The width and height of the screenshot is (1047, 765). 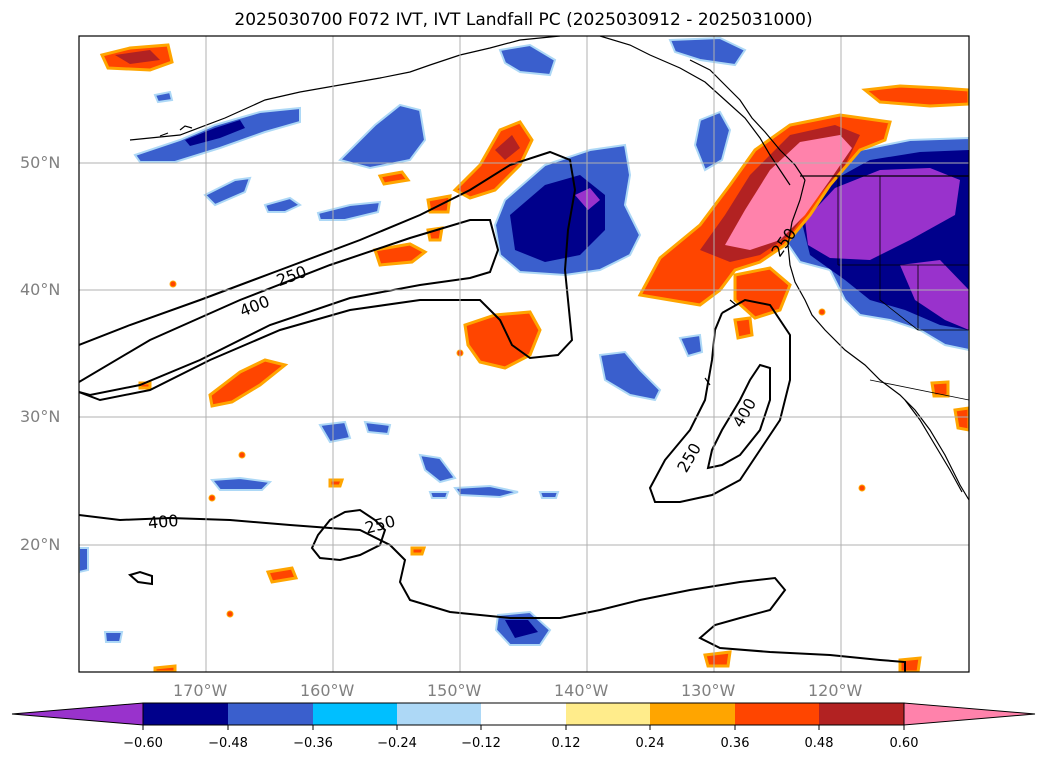 I want to click on colorbar-tick-label: −0.60, so click(x=143, y=743).